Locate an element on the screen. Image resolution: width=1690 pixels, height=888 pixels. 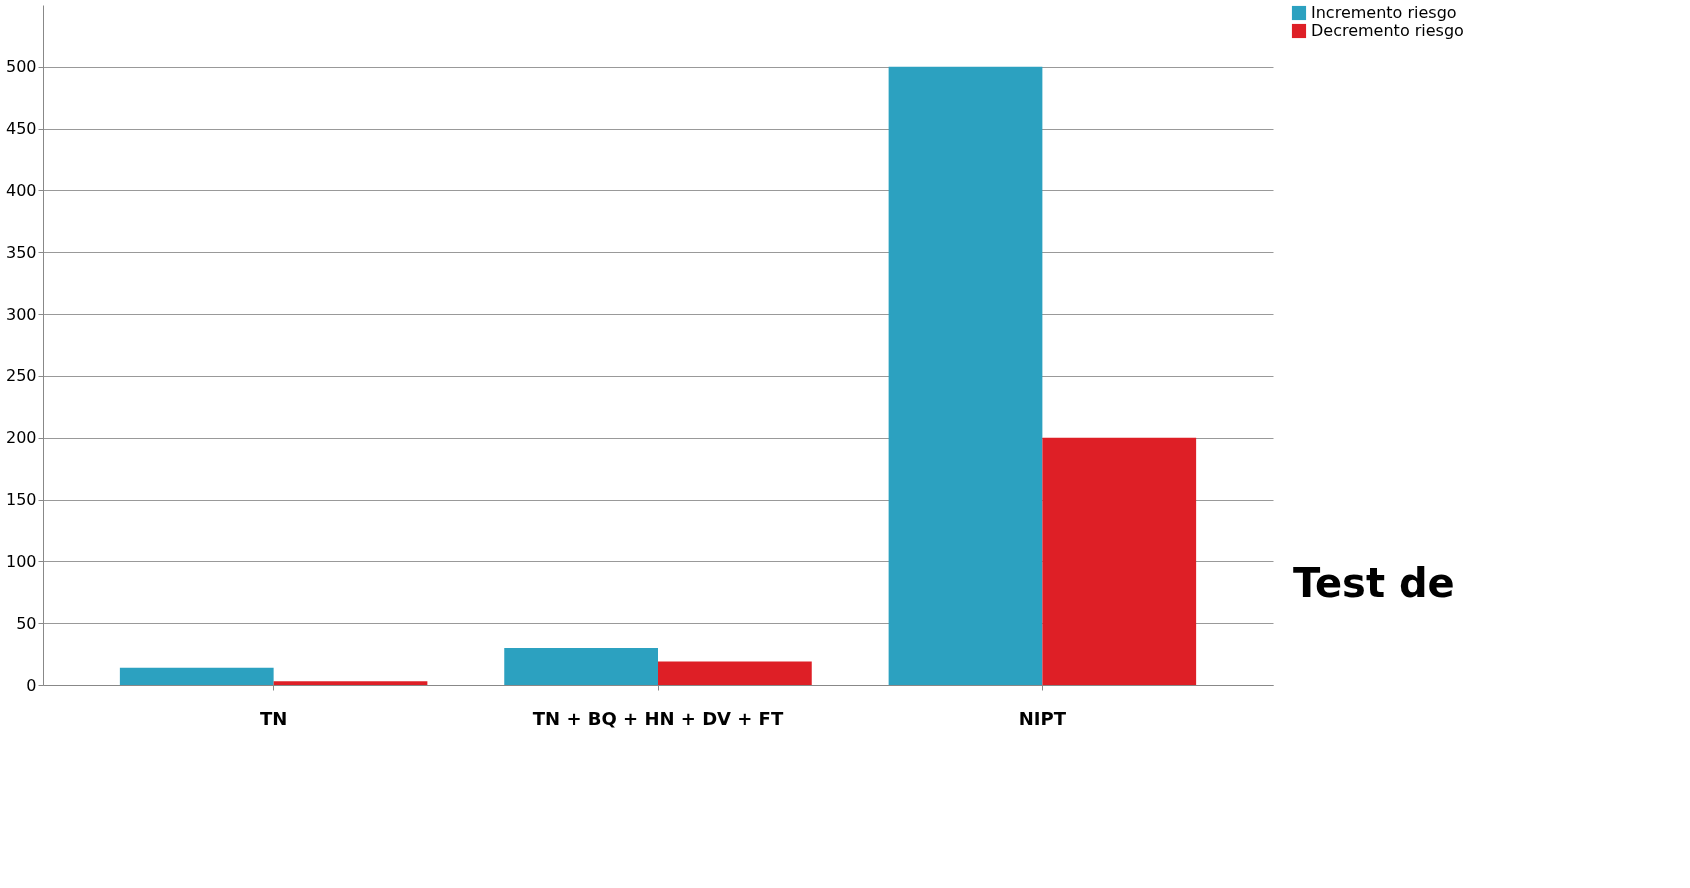
legend-label: Decremento riesgo is located at coordinates (1387, 30).